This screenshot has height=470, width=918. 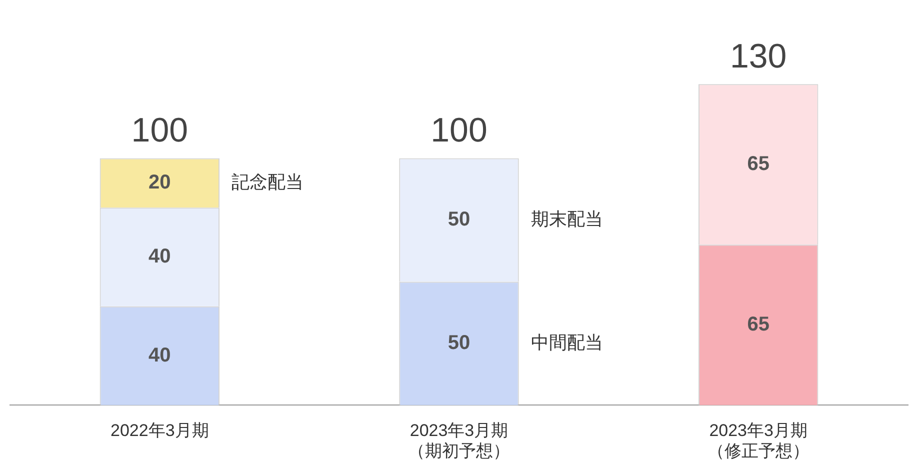 What do you see at coordinates (159, 182) in the screenshot?
I see `data-label: 20` at bounding box center [159, 182].